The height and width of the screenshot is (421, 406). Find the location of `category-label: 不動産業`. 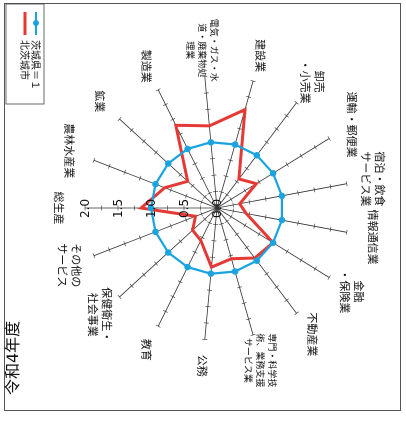

category-label: 不動産業 is located at coordinates (313, 334).